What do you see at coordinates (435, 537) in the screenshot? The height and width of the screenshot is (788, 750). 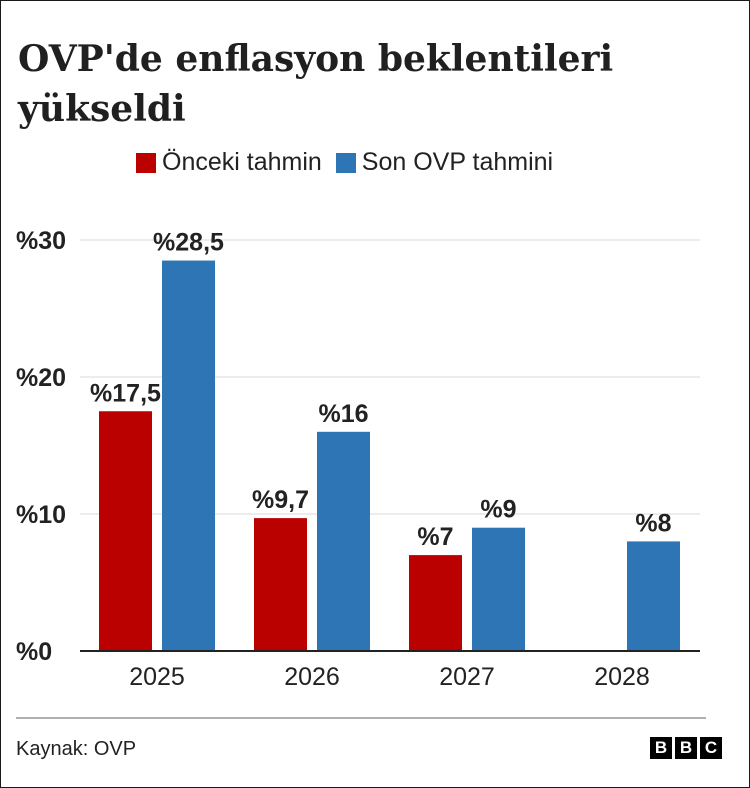 I see `data-label: %7` at bounding box center [435, 537].